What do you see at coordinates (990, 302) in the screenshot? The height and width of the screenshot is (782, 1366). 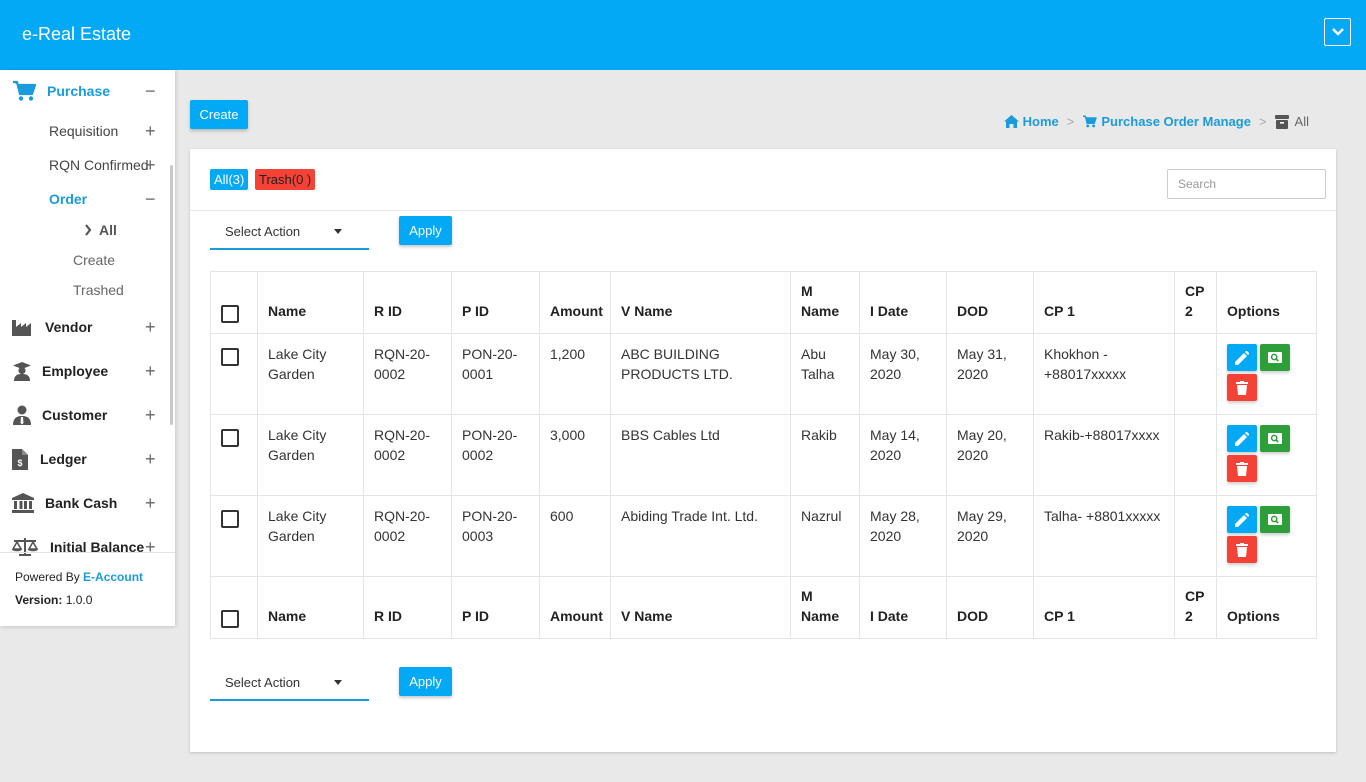 I see `column-header-dod: DOD` at bounding box center [990, 302].